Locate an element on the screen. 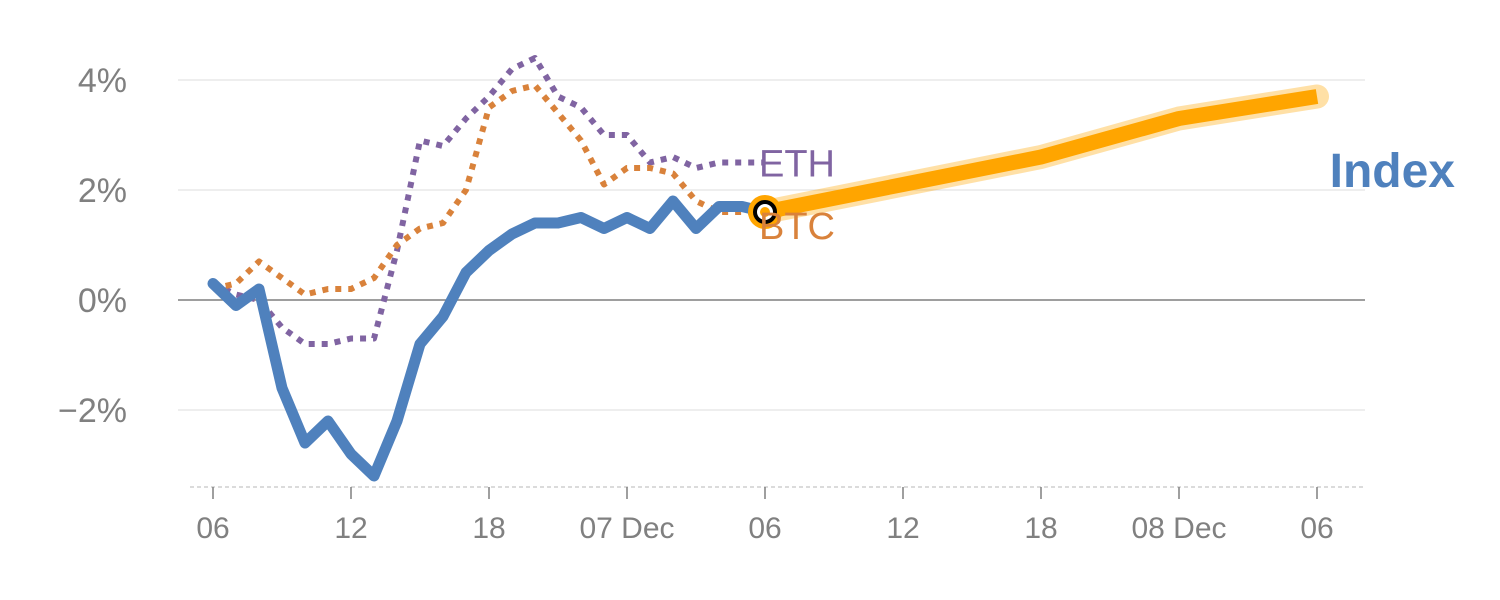 The width and height of the screenshot is (1500, 600). y-tick-label: 2% is located at coordinates (102, 191).